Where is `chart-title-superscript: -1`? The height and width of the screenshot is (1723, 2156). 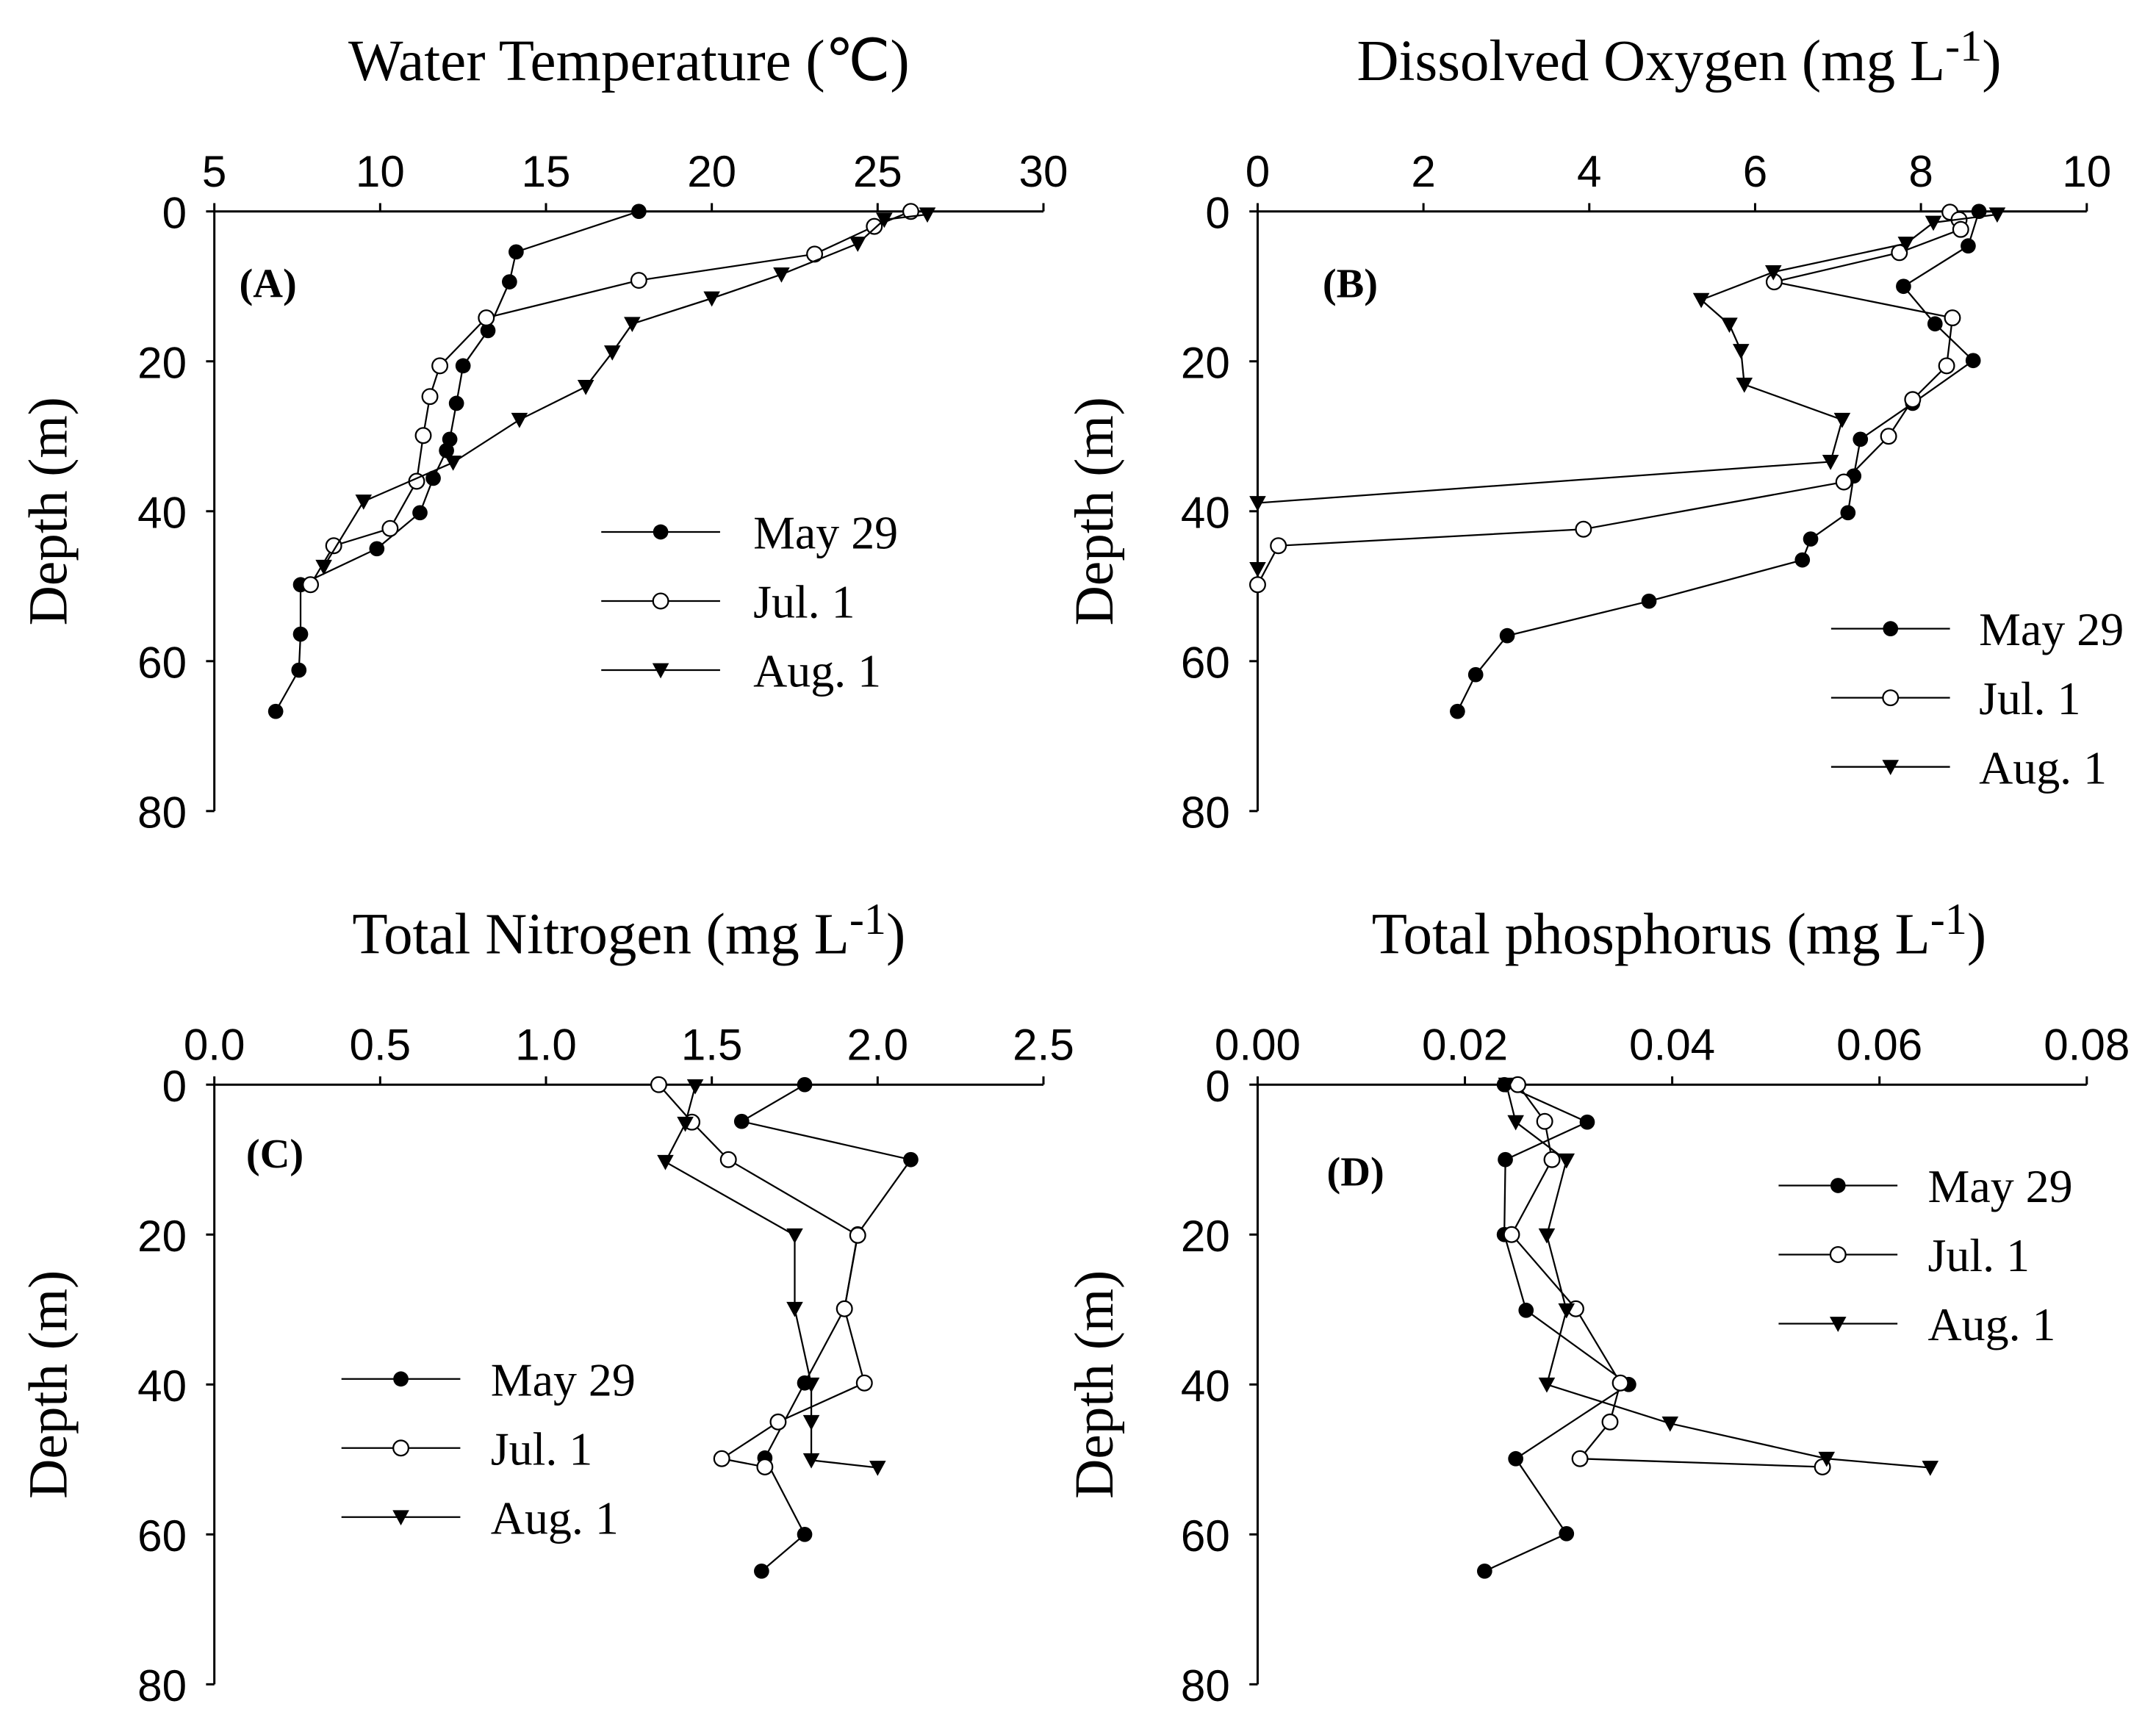 chart-title-superscript: -1 is located at coordinates (1948, 920).